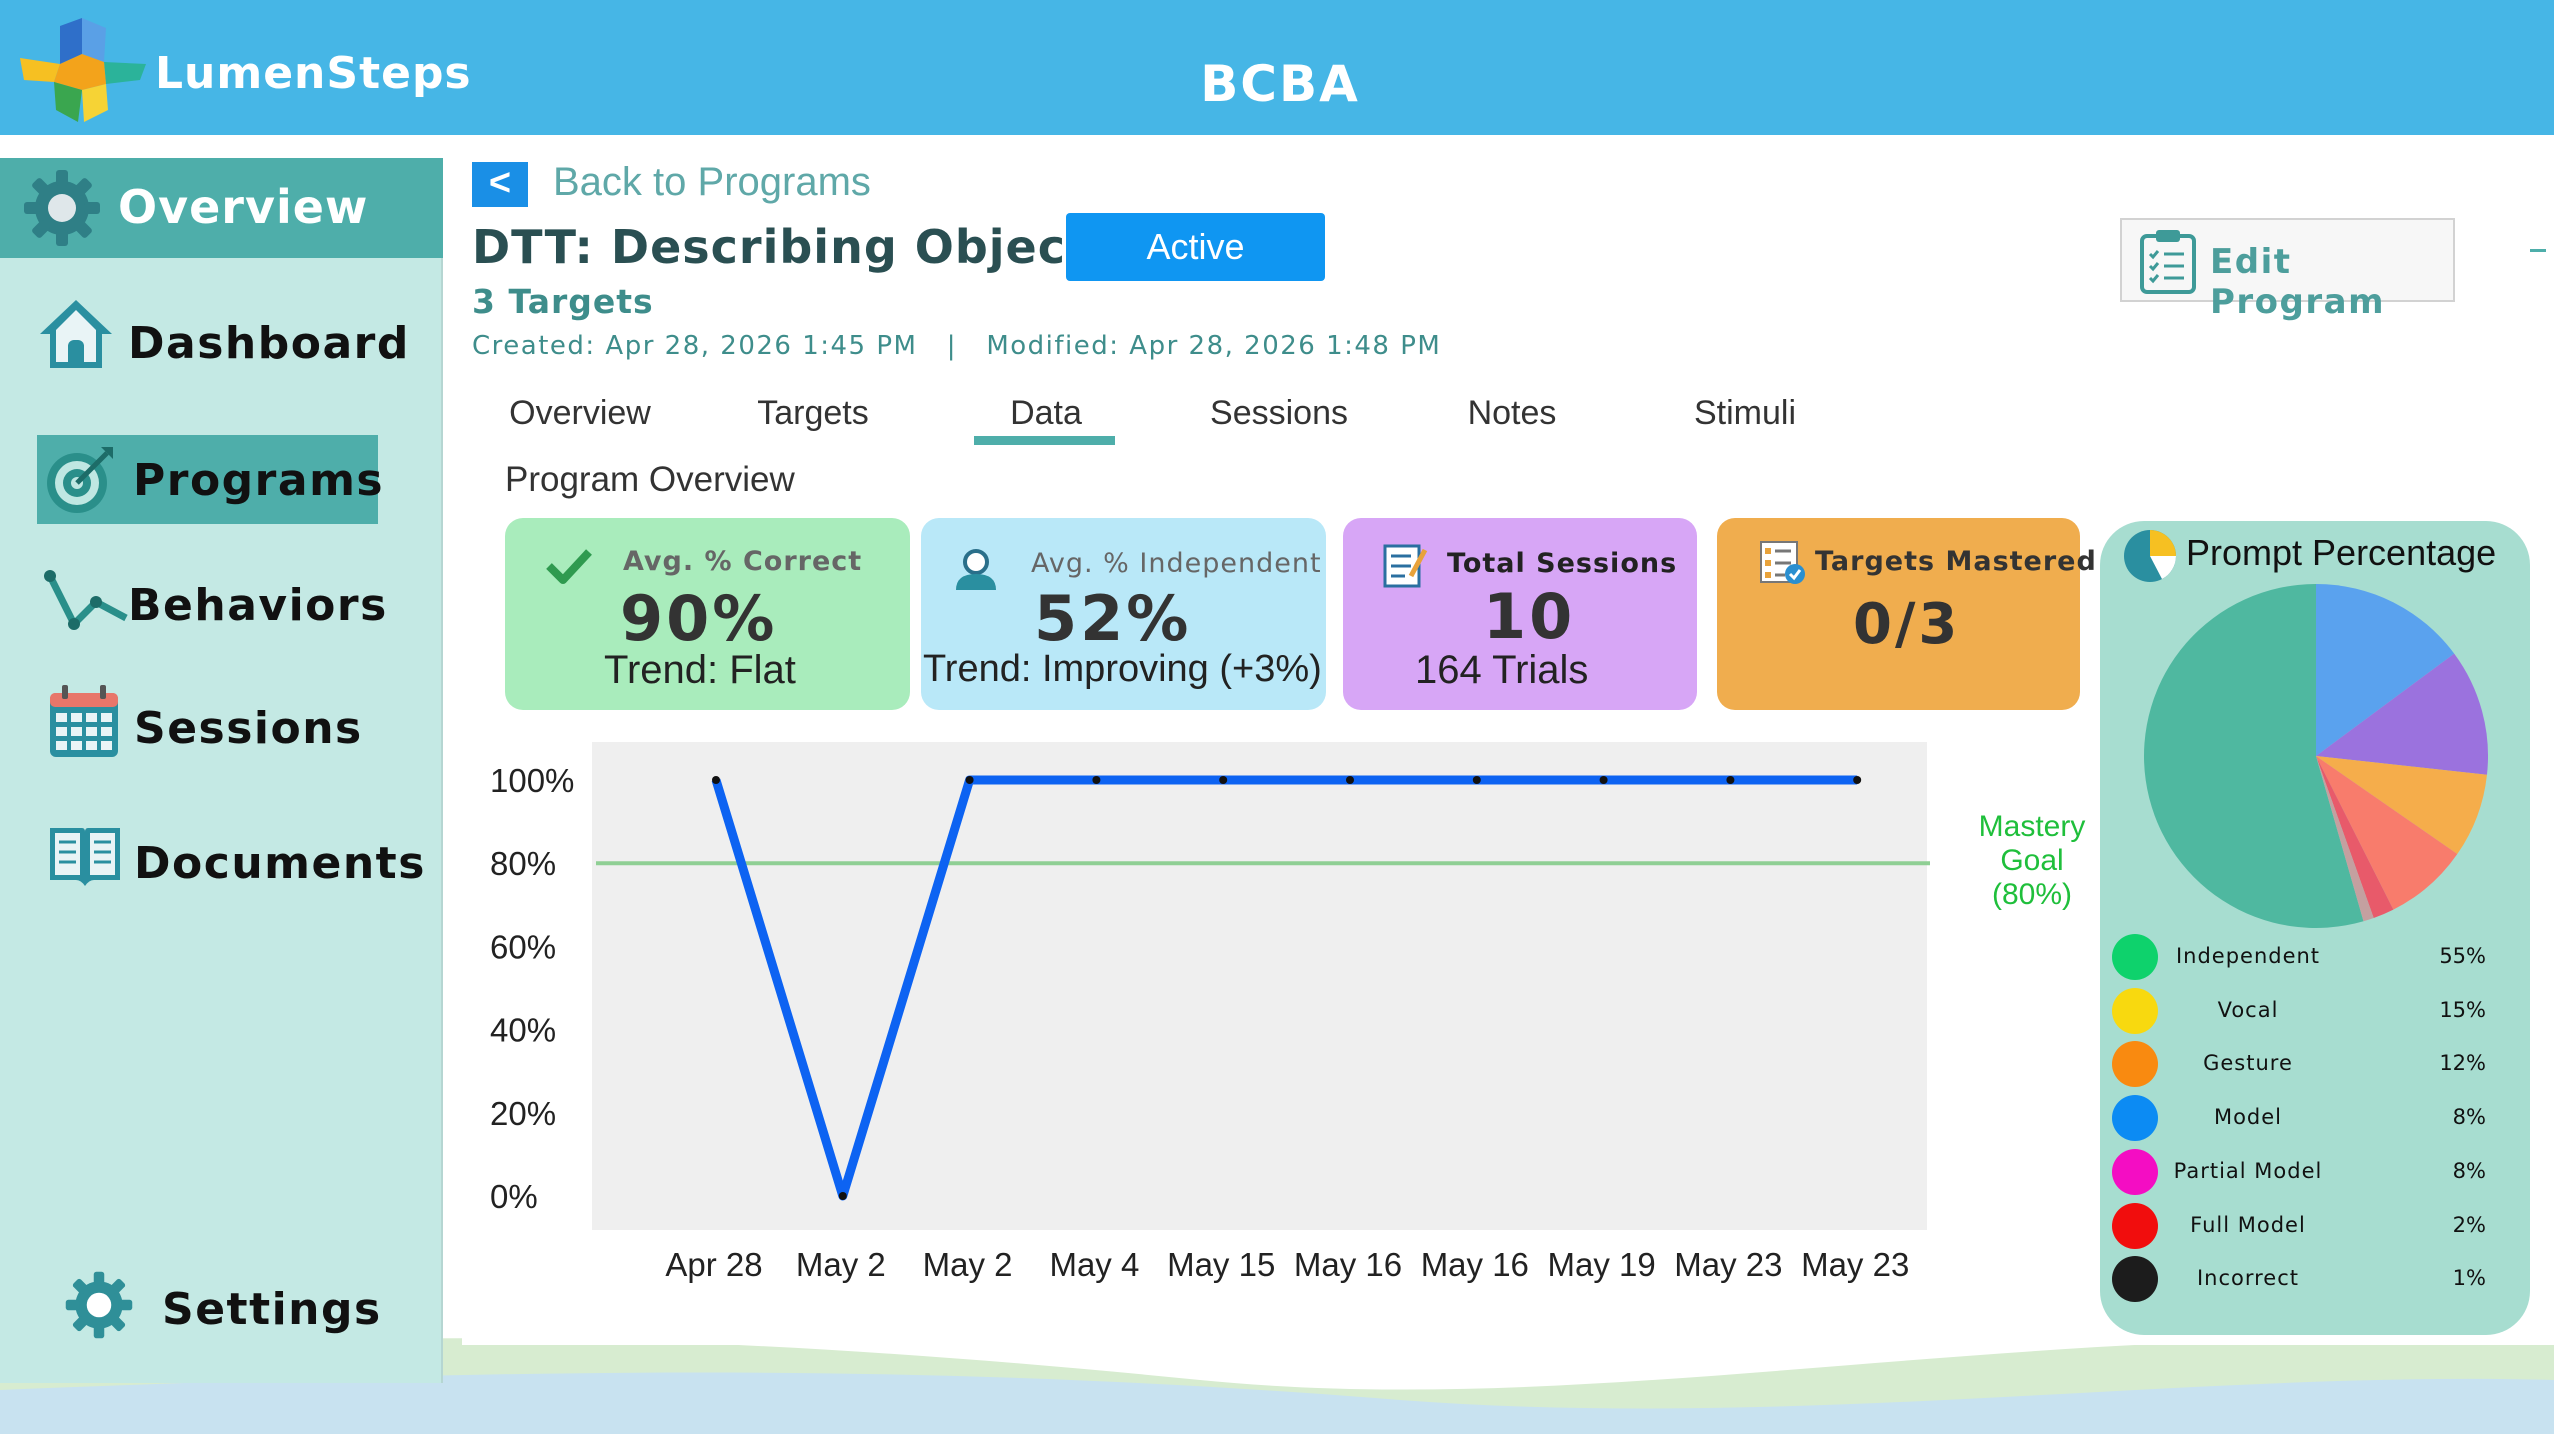 This screenshot has width=2554, height=1434. Describe the element at coordinates (2462, 1009) in the screenshot. I see `legend-percent: 15%` at that location.